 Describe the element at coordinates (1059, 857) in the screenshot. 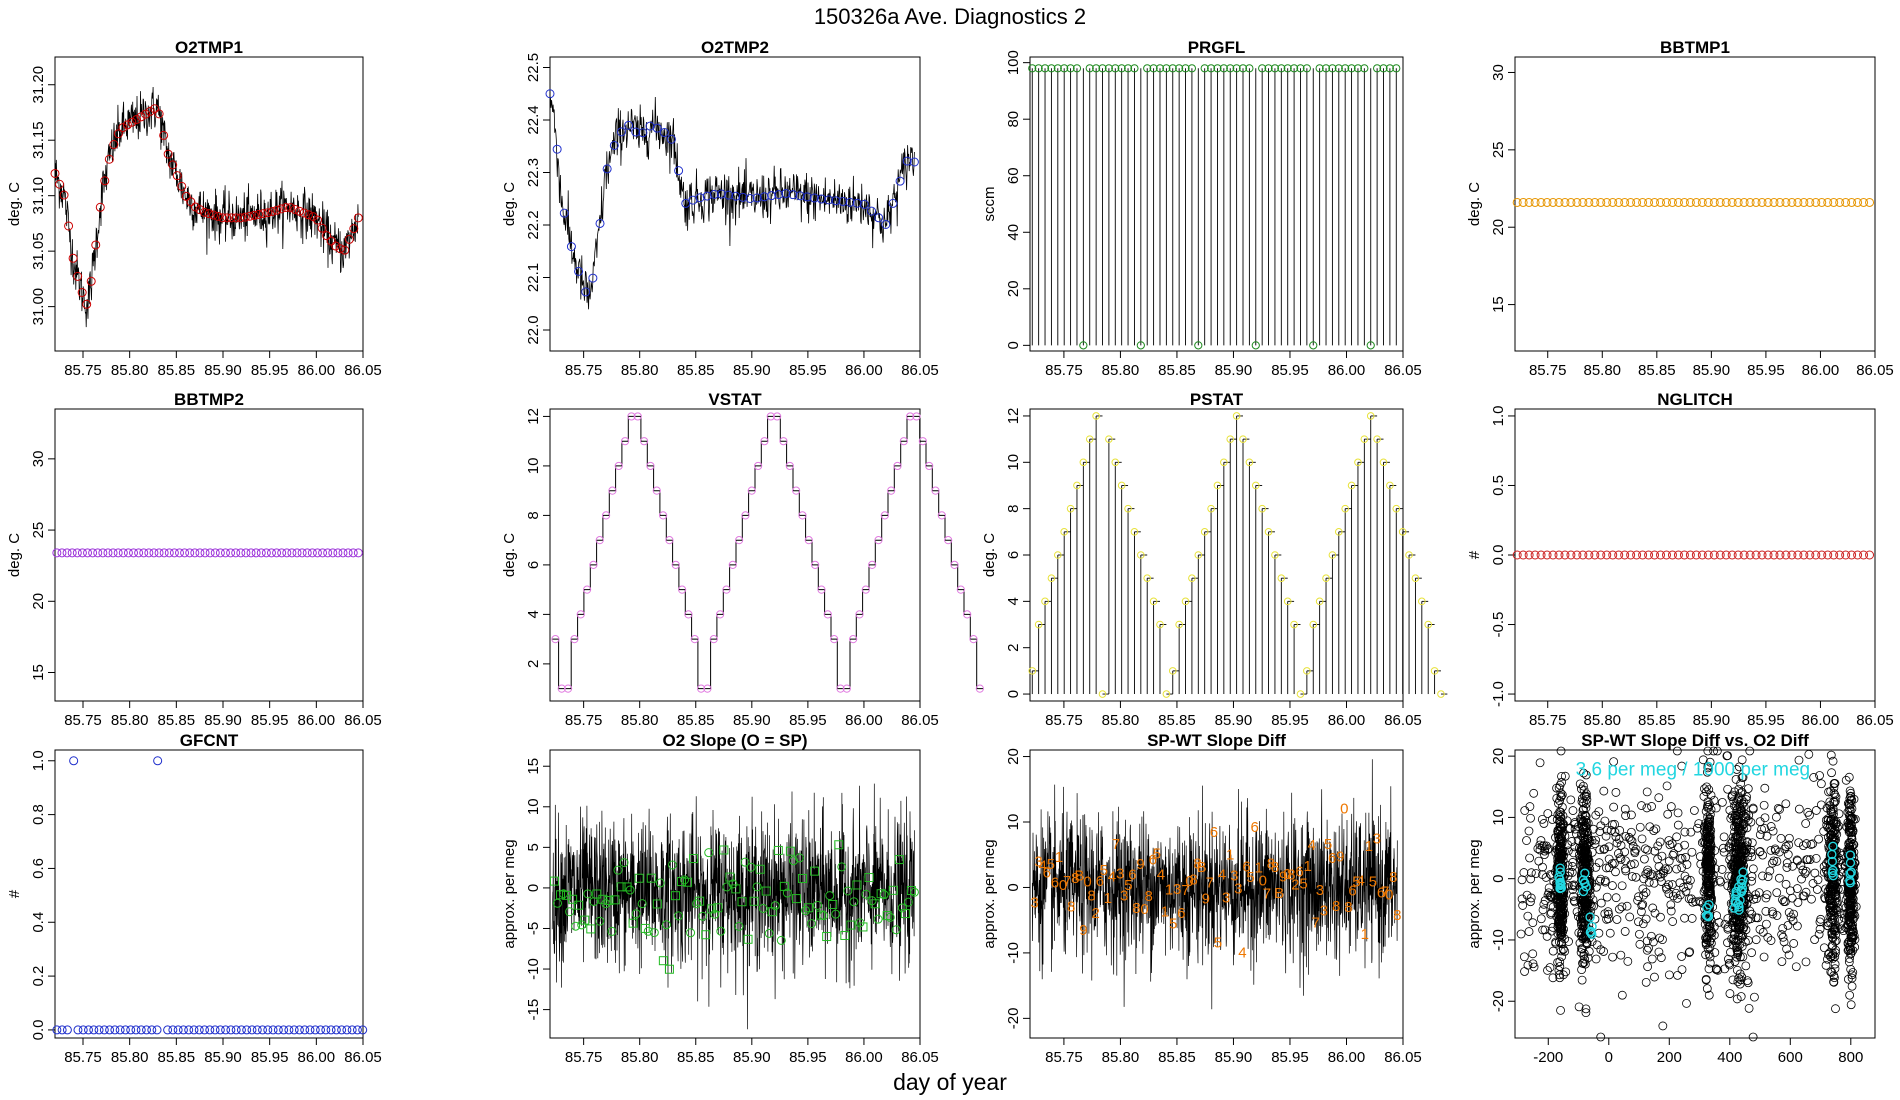

I see `data-point: 1` at that location.